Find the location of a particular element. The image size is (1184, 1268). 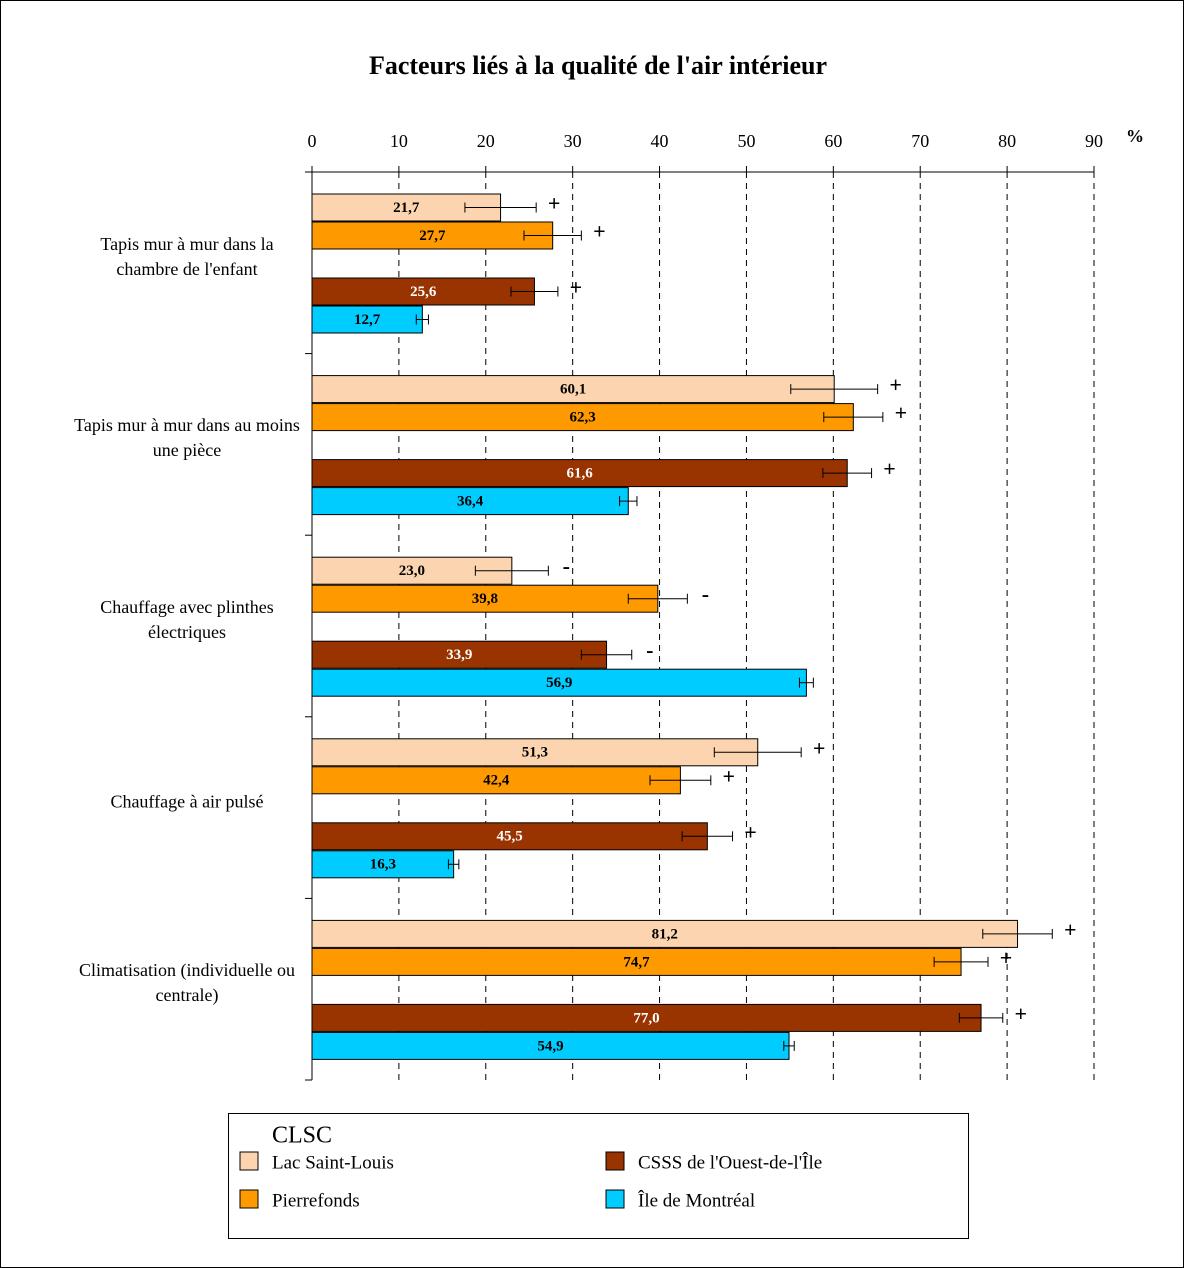

value-label: 62,3 is located at coordinates (583, 418).